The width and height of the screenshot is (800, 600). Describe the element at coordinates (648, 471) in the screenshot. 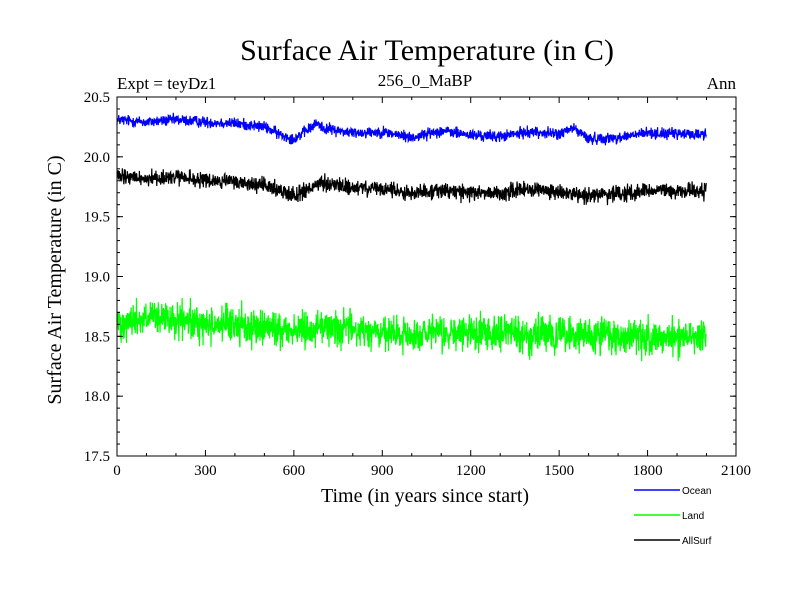

I see `x-tick-label: 1800` at that location.